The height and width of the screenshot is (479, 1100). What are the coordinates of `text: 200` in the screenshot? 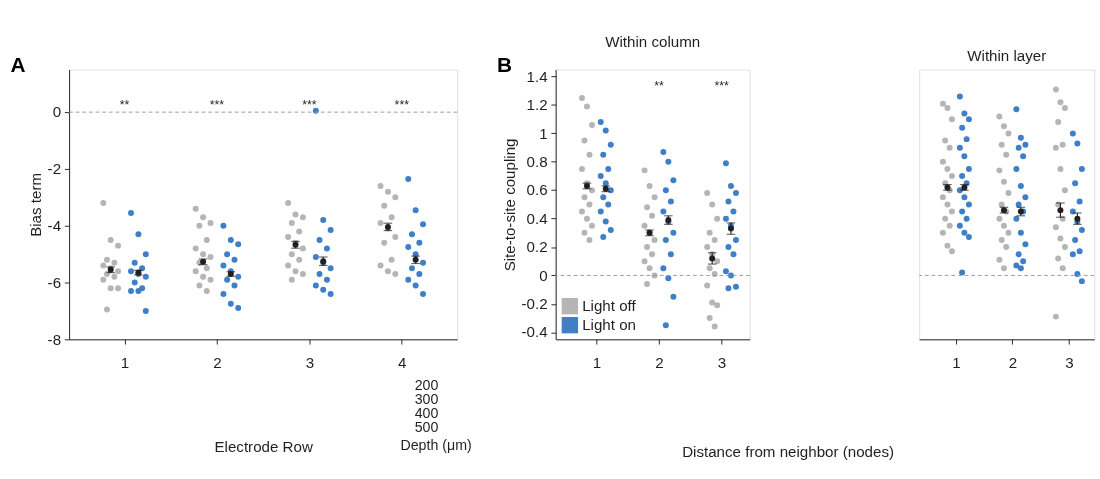 It's located at (426, 384).